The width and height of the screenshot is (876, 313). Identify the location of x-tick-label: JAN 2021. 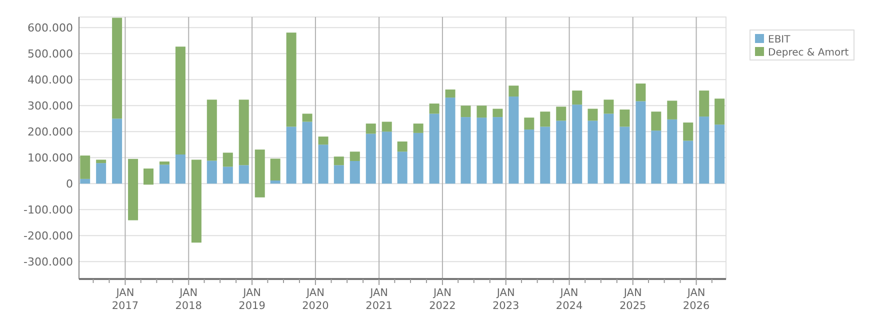
(379, 299).